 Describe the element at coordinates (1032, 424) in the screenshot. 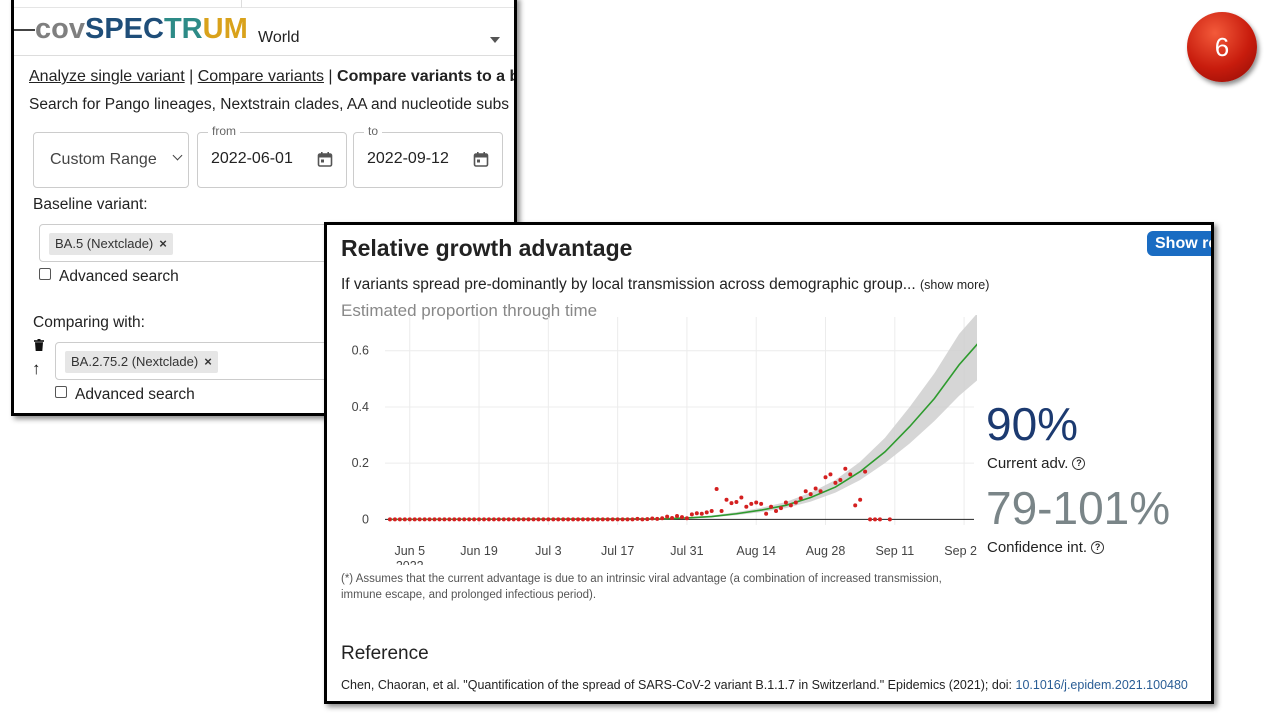

I see `current-advantage-value: 90%` at that location.